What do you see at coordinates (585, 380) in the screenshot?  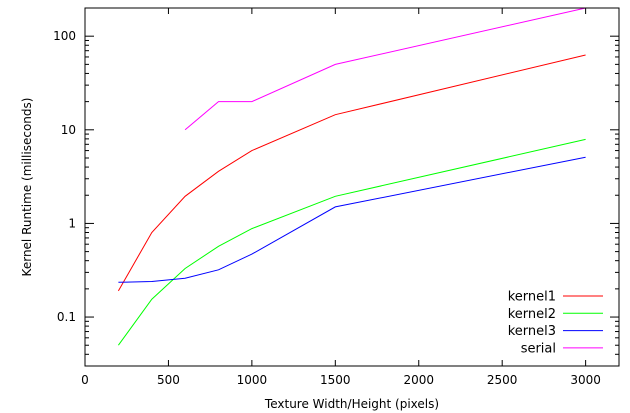 I see `x-tick-label: 3000` at bounding box center [585, 380].